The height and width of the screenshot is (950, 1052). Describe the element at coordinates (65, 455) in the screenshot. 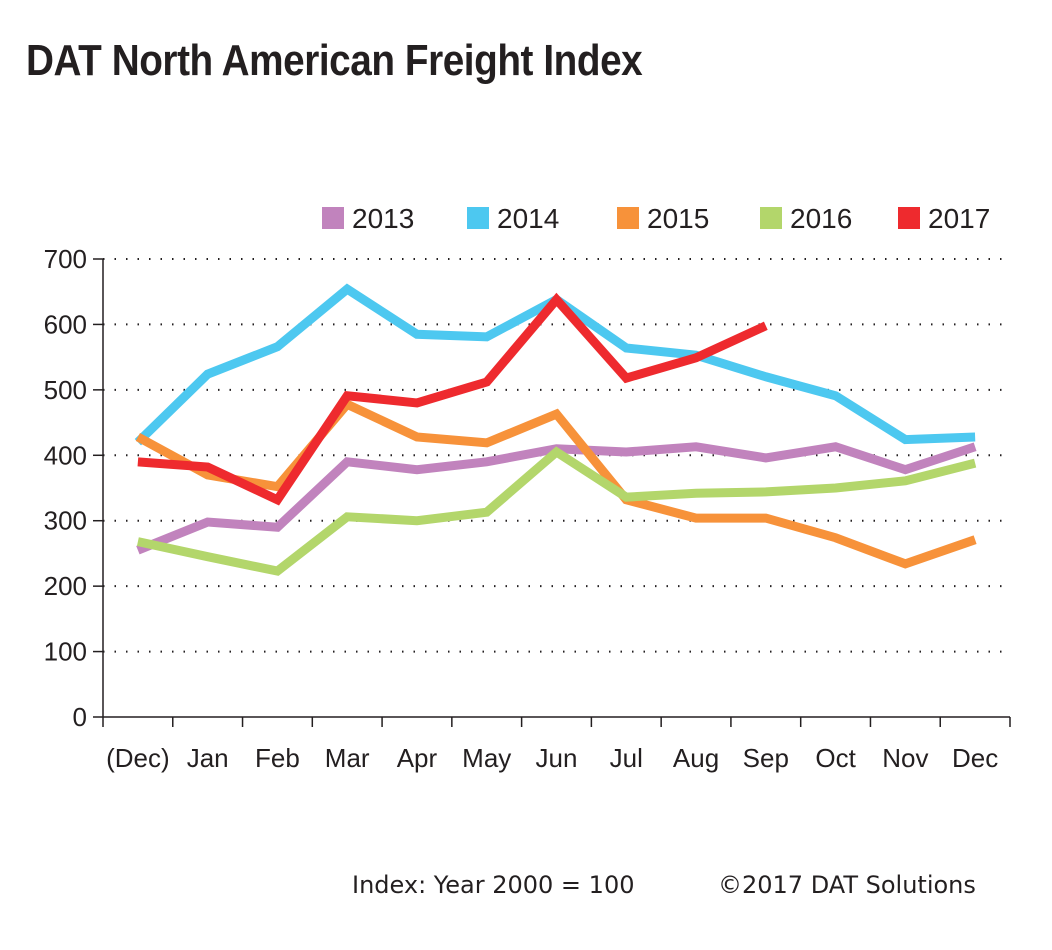

I see `y-tick-label: 400` at that location.